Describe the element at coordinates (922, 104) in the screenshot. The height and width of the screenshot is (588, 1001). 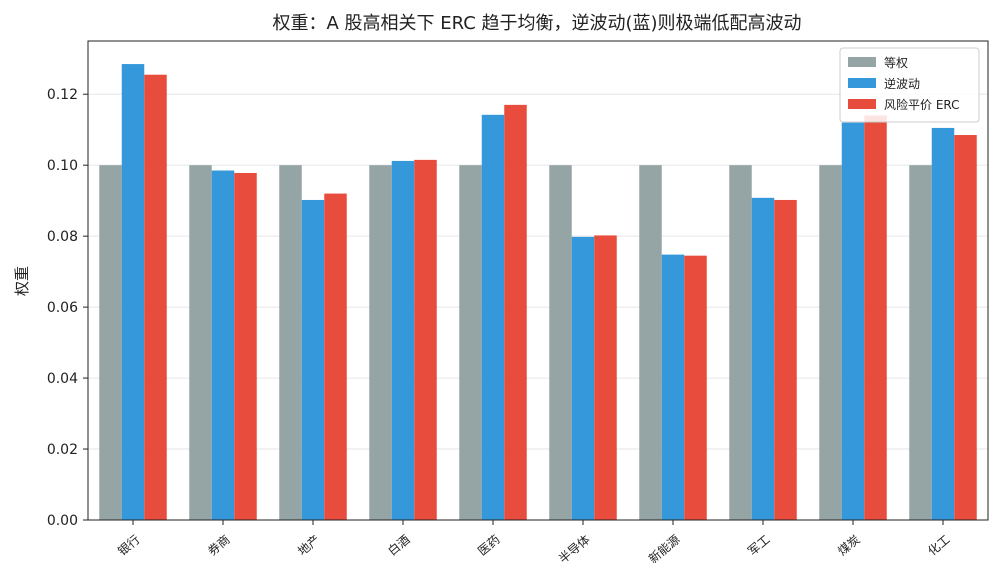
I see `legend-label: 风险平价 ERC` at that location.